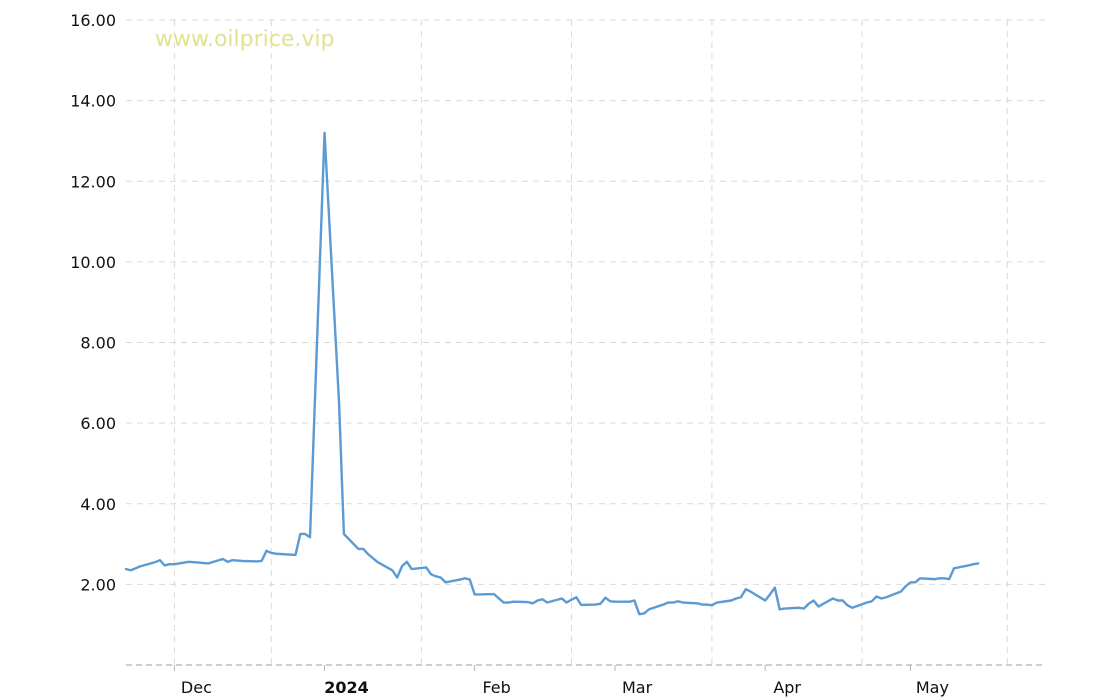  Describe the element at coordinates (346, 687) in the screenshot. I see `x-tick-label: 2024` at that location.